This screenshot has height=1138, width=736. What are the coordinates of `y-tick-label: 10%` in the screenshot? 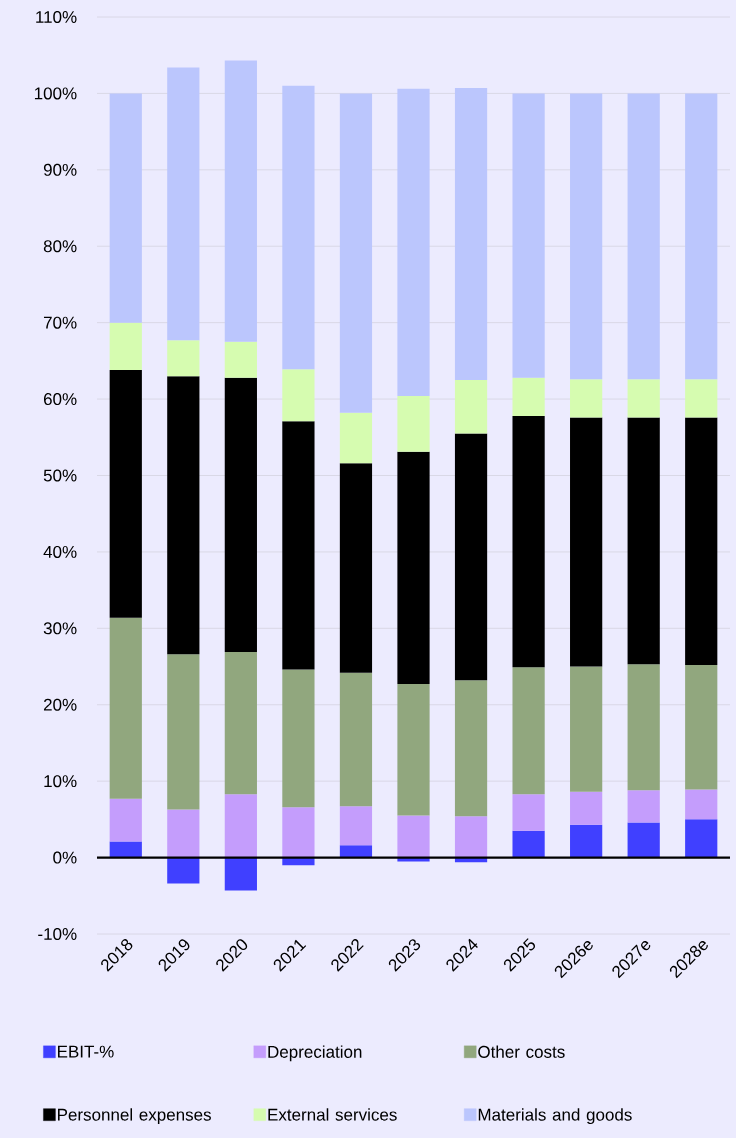 It's located at (60, 781).